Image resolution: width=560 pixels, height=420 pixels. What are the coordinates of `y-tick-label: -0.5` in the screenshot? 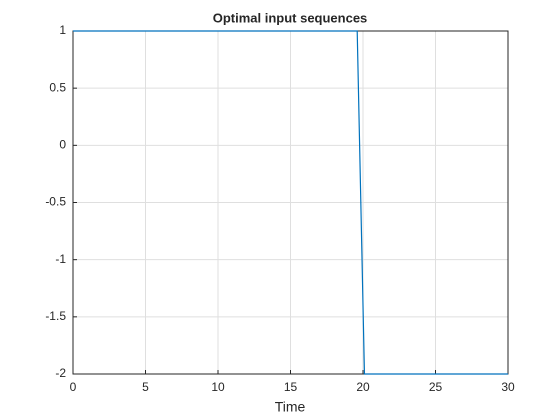 It's located at (55, 202).